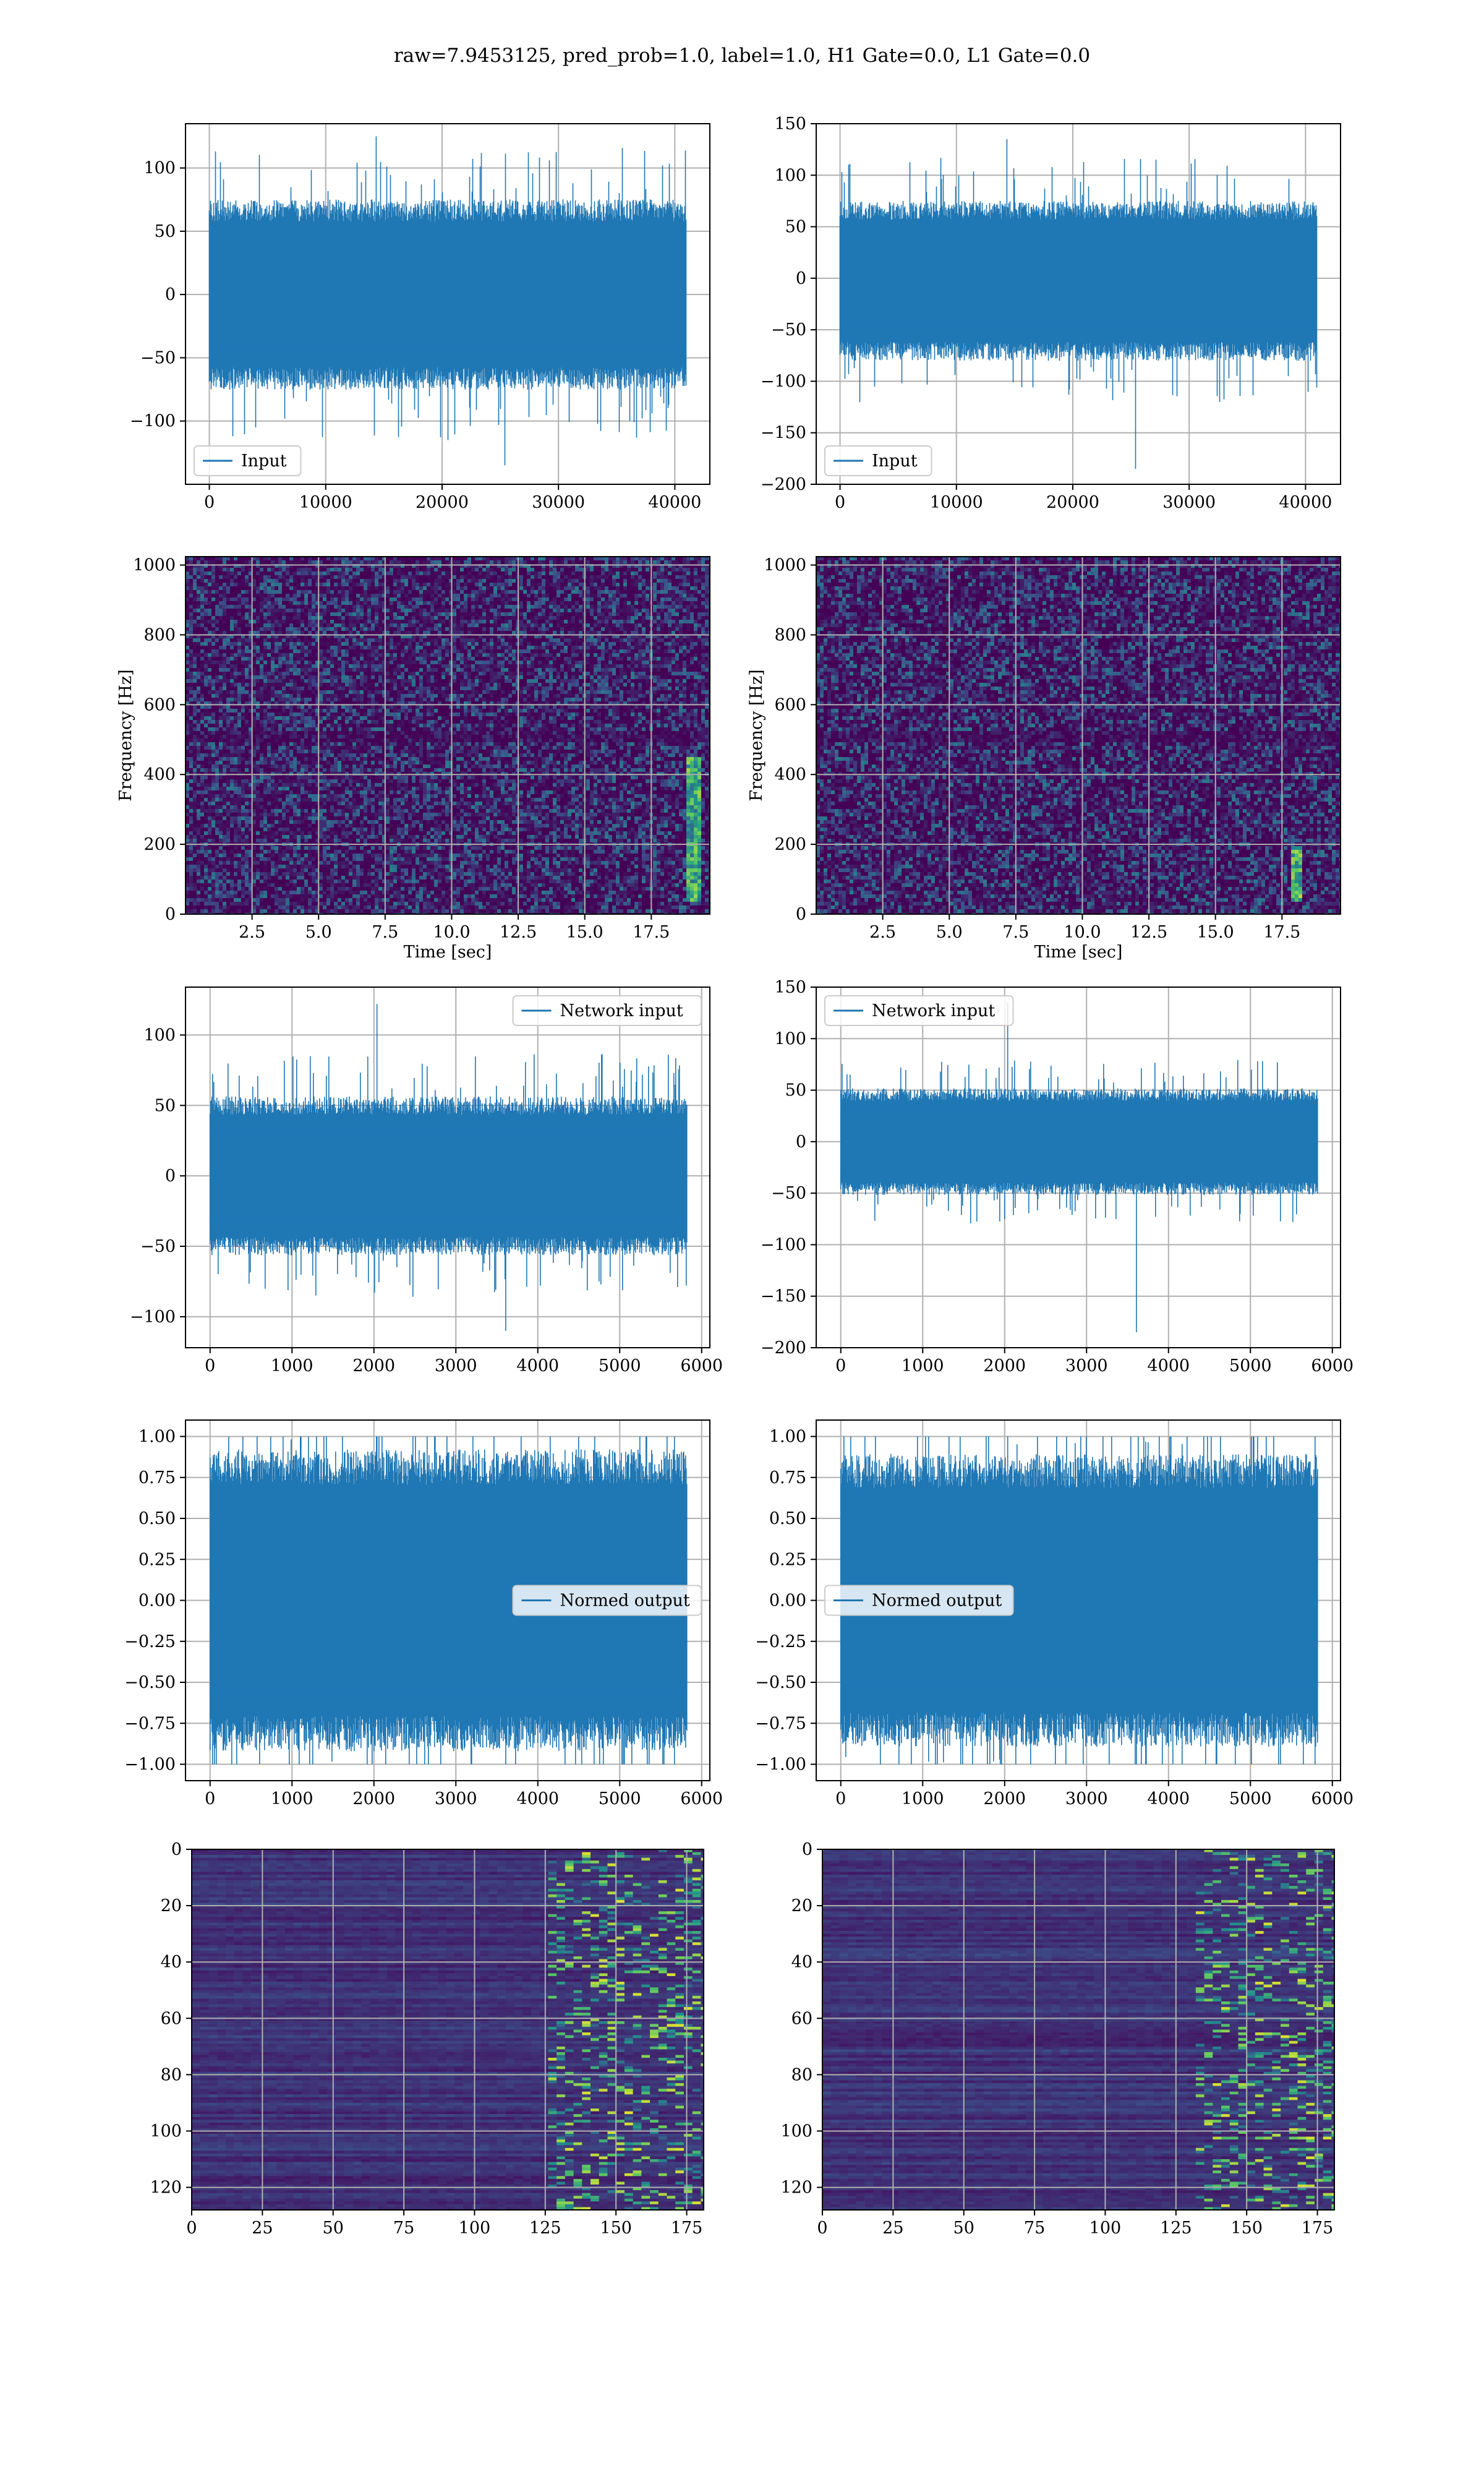 The width and height of the screenshot is (1484, 2474). What do you see at coordinates (878, 460) in the screenshot?
I see `legend: Input` at bounding box center [878, 460].